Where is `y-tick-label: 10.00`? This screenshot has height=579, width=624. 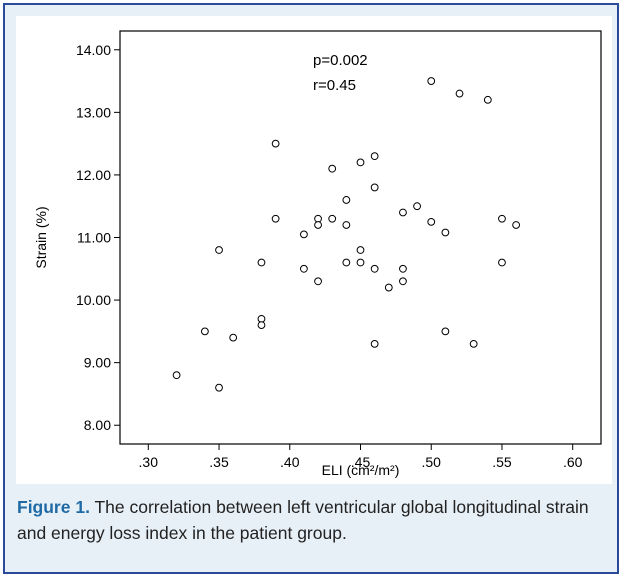
y-tick-label: 10.00 is located at coordinates (93, 300).